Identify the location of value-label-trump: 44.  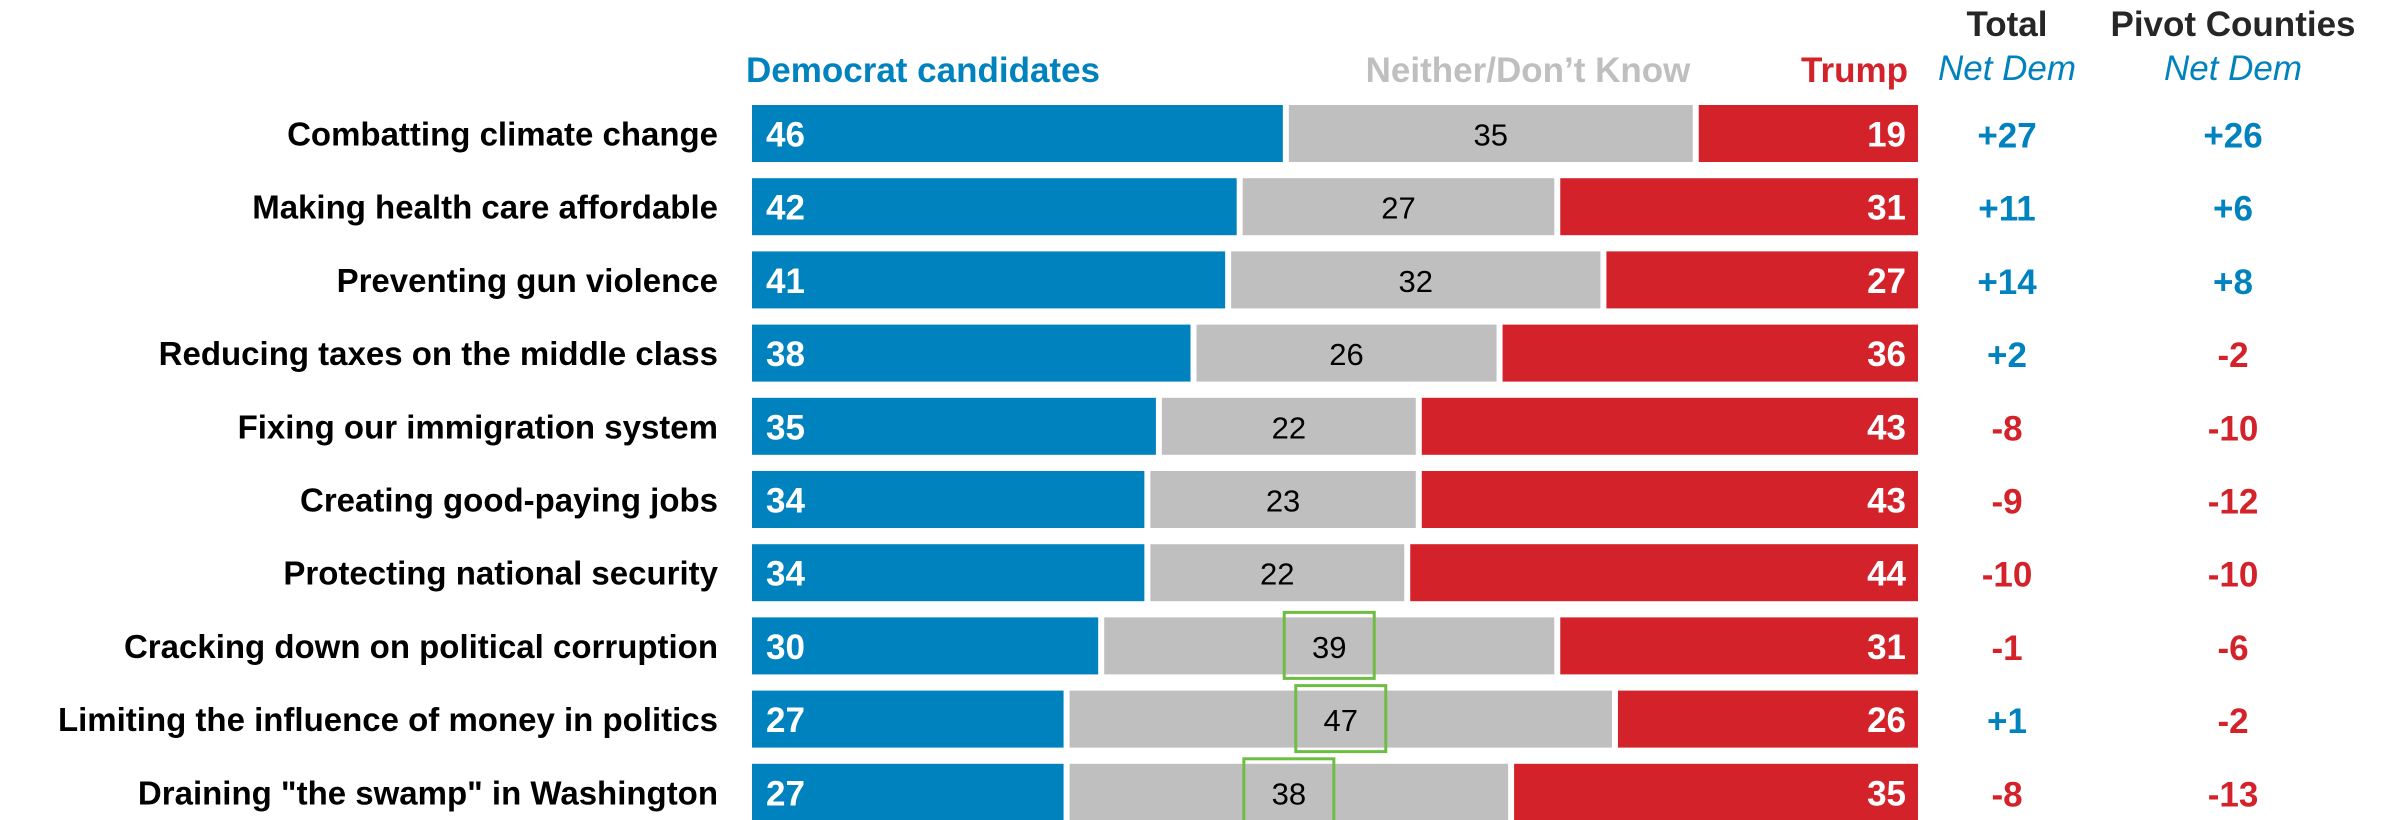
(1886, 574).